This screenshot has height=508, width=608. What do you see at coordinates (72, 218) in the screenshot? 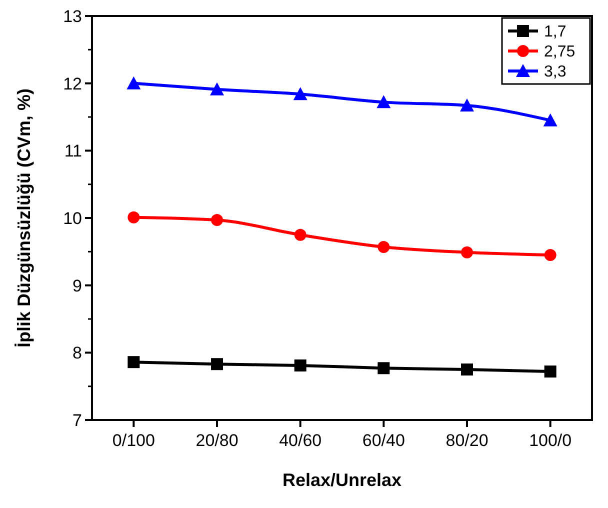
I see `y-tick-label: 10` at bounding box center [72, 218].